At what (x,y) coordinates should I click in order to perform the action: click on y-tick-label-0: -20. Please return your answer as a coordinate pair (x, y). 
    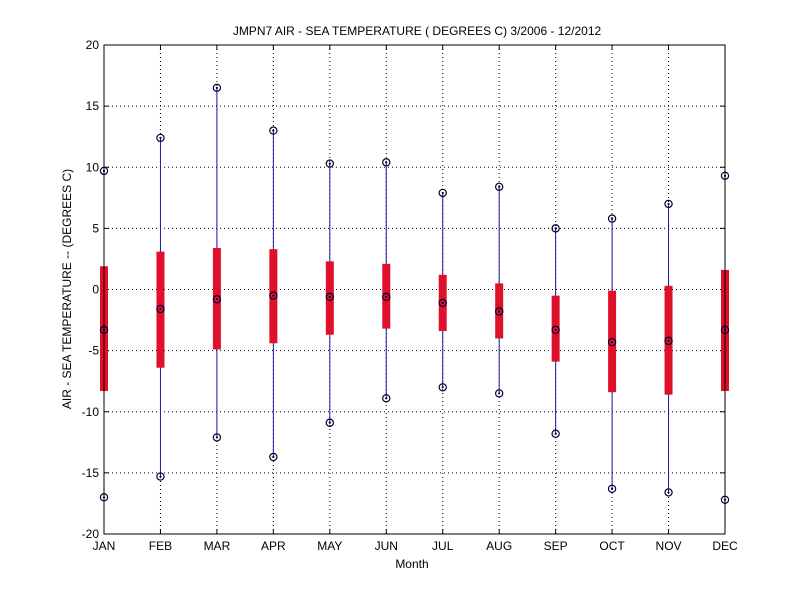
    Looking at the image, I should click on (91, 534).